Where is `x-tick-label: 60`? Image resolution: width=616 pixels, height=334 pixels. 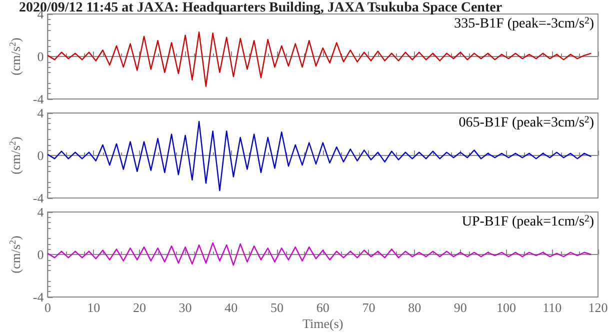
x-tick-label: 60 is located at coordinates (323, 307).